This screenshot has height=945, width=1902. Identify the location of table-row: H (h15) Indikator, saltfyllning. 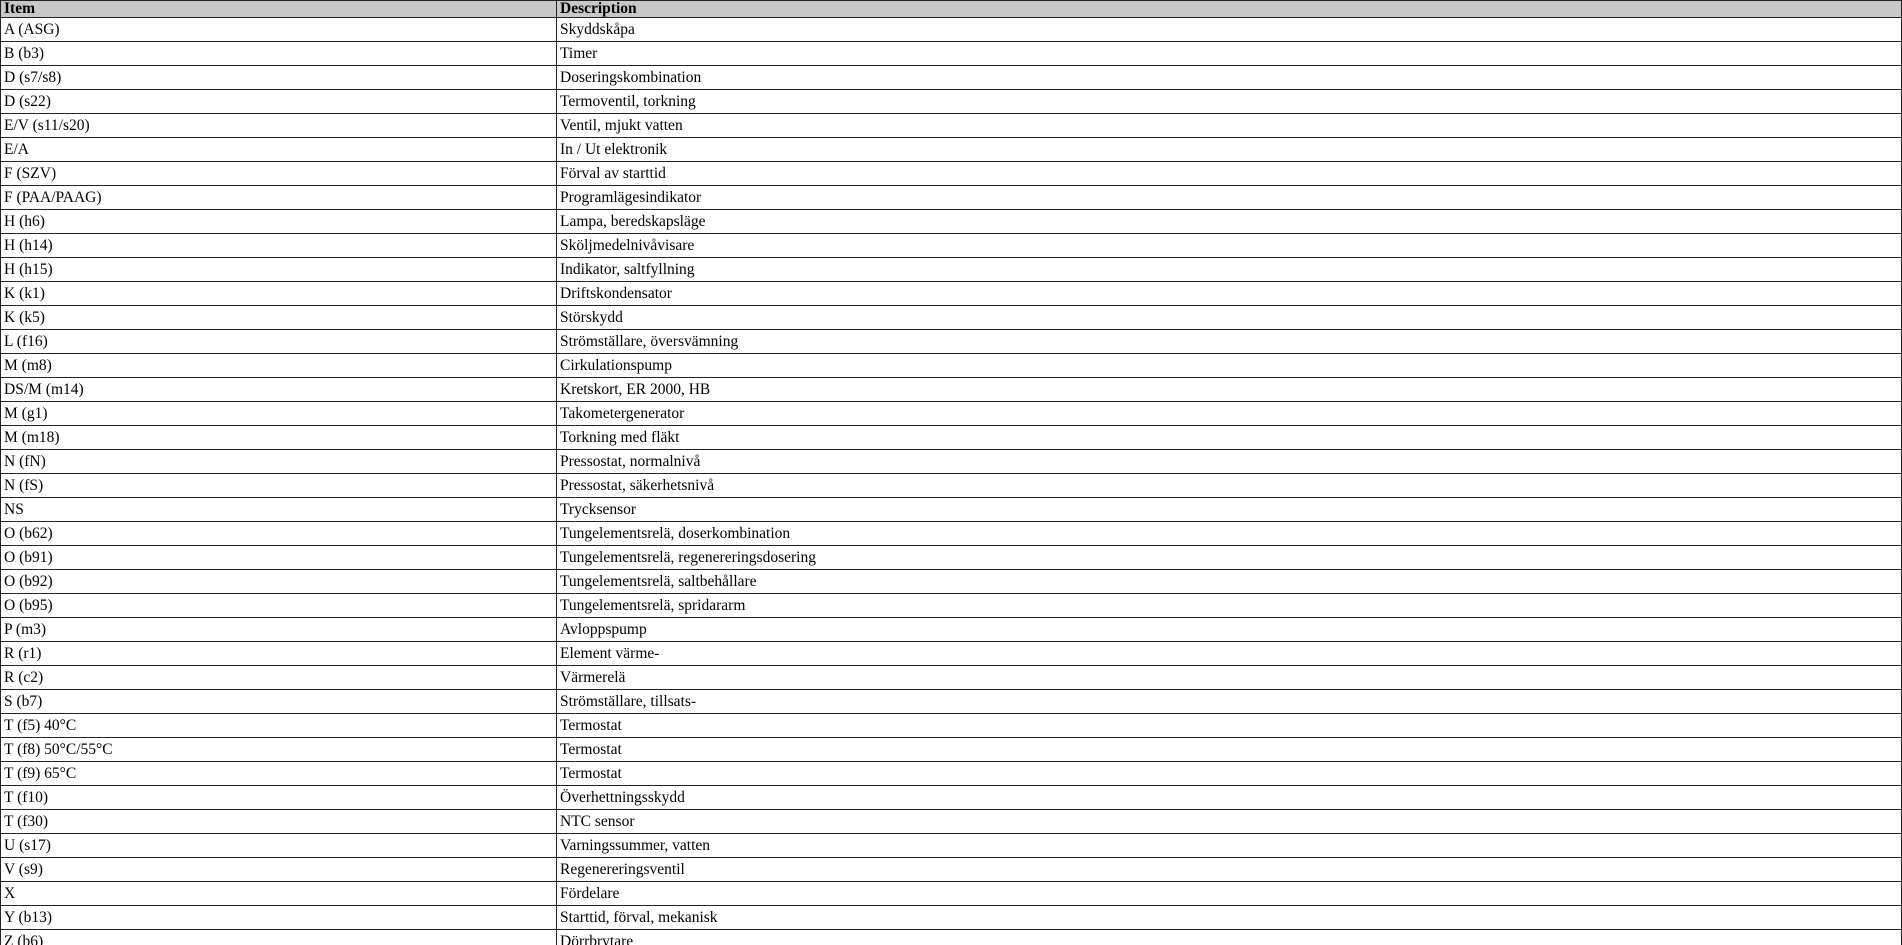
(951, 269).